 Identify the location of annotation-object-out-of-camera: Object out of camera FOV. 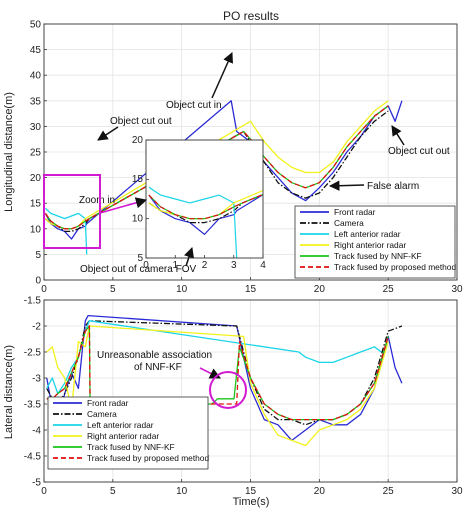
(138, 269).